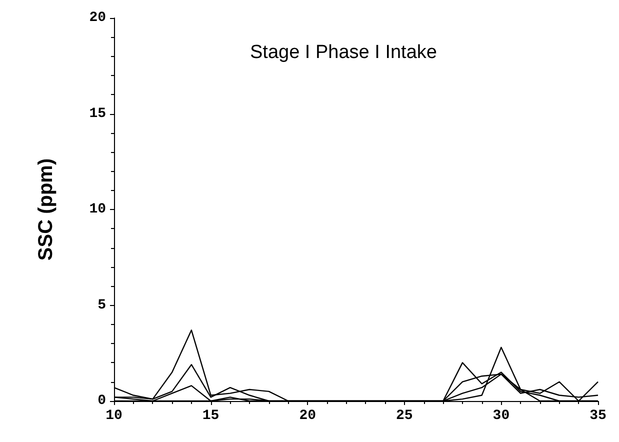 The image size is (619, 442). Describe the element at coordinates (343, 52) in the screenshot. I see `text: Stage I Phase I Intake` at that location.